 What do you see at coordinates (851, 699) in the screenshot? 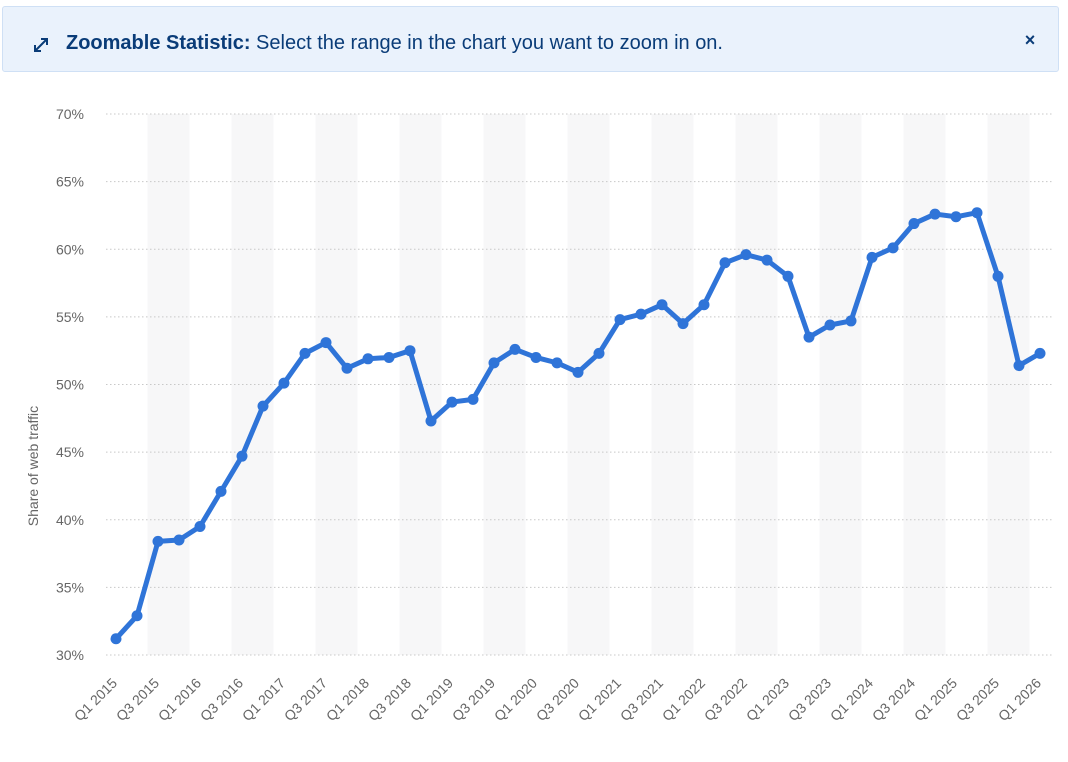
I see `x-tick-label: Q1 2024` at bounding box center [851, 699].